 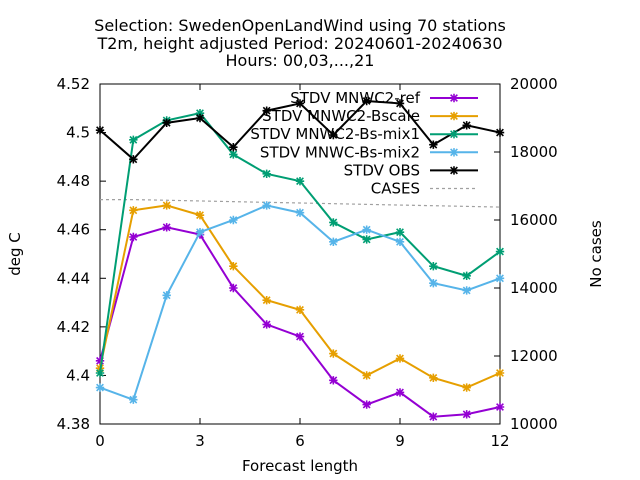 I want to click on y-tick-label: 4.44, so click(x=73, y=278).